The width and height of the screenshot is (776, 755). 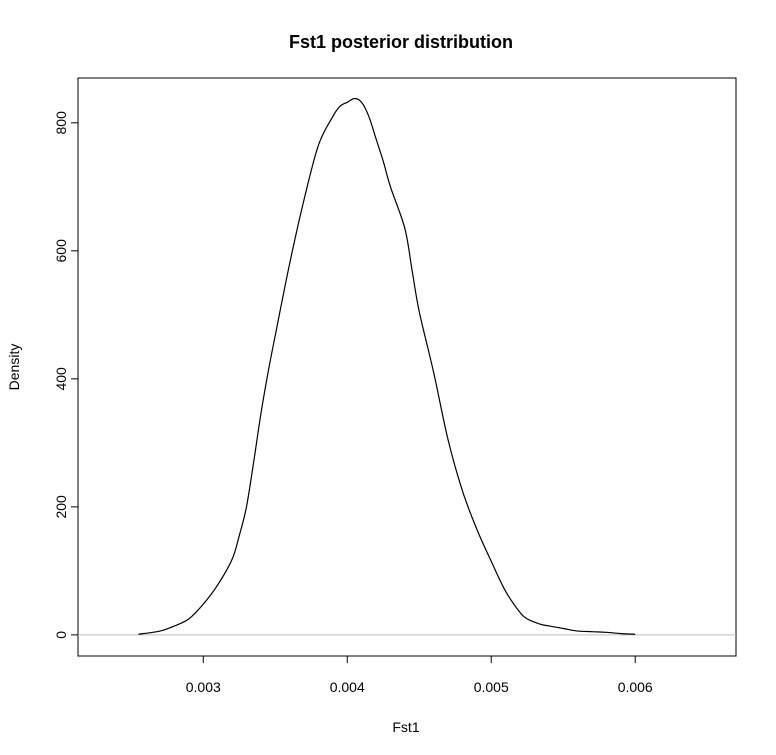 I want to click on x-tick-label: 0.004, so click(x=347, y=687).